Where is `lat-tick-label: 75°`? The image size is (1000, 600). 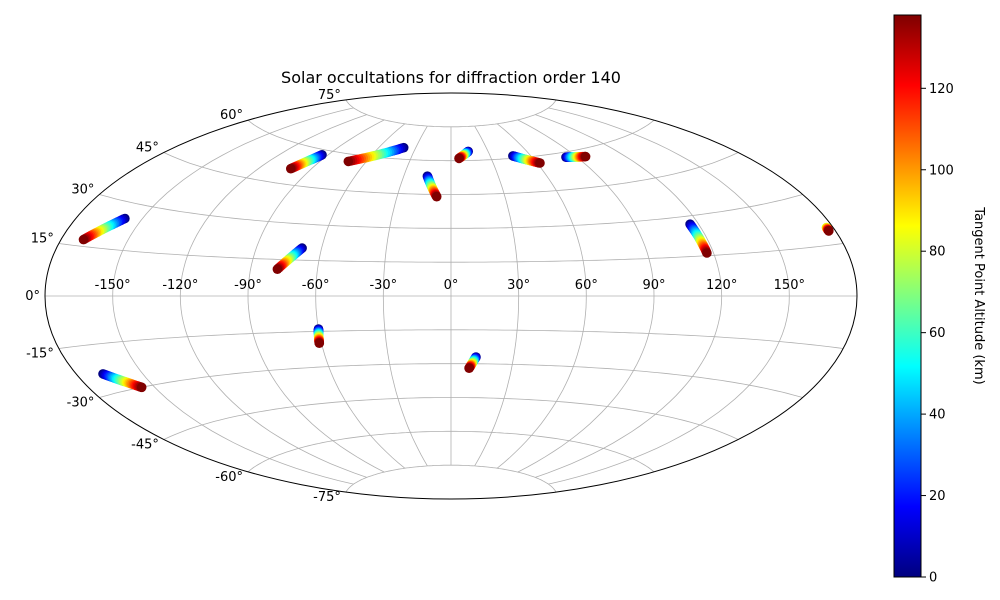 lat-tick-label: 75° is located at coordinates (329, 95).